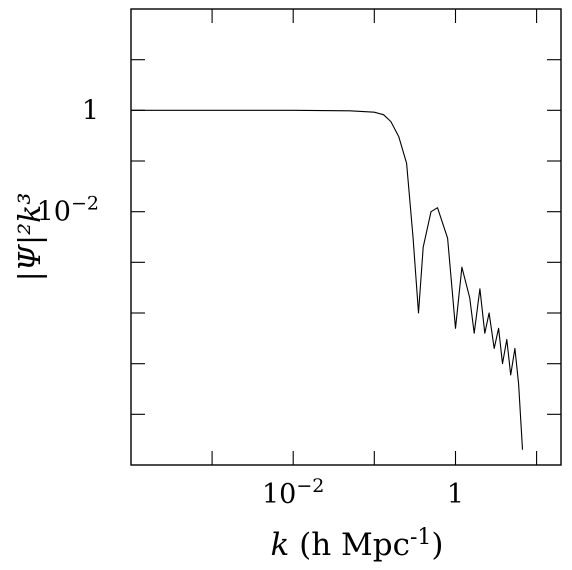  What do you see at coordinates (85, 204) in the screenshot?
I see `y-tick-label-1-exp: −2` at bounding box center [85, 204].